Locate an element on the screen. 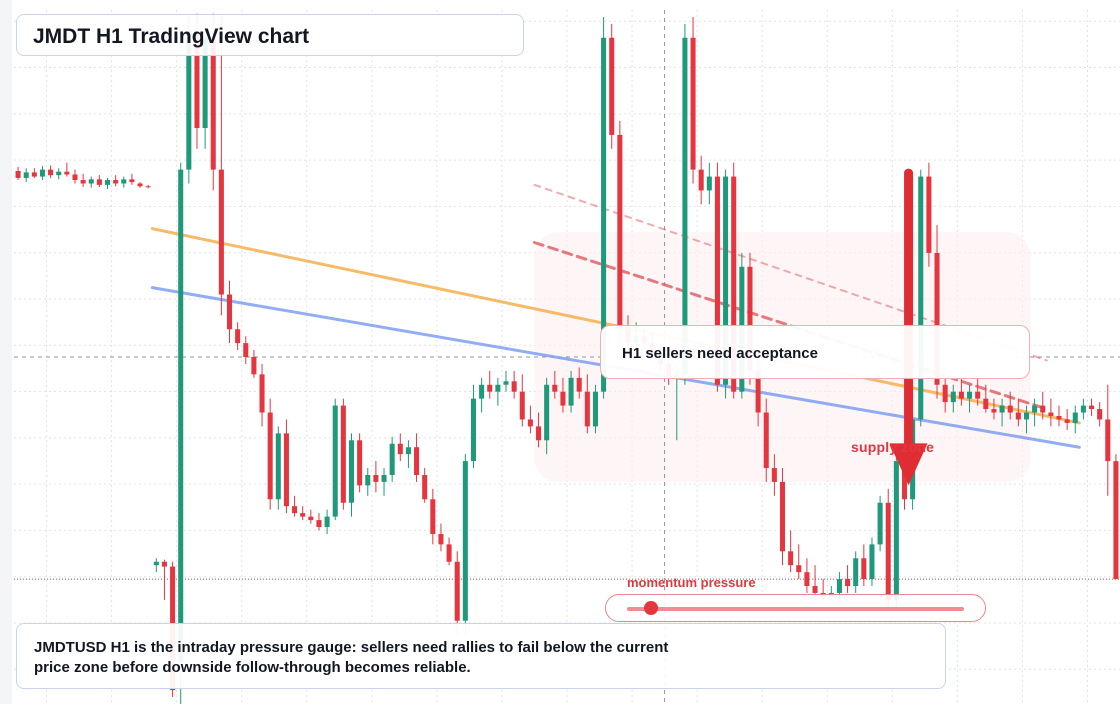  momentum-knob is located at coordinates (650, 608).